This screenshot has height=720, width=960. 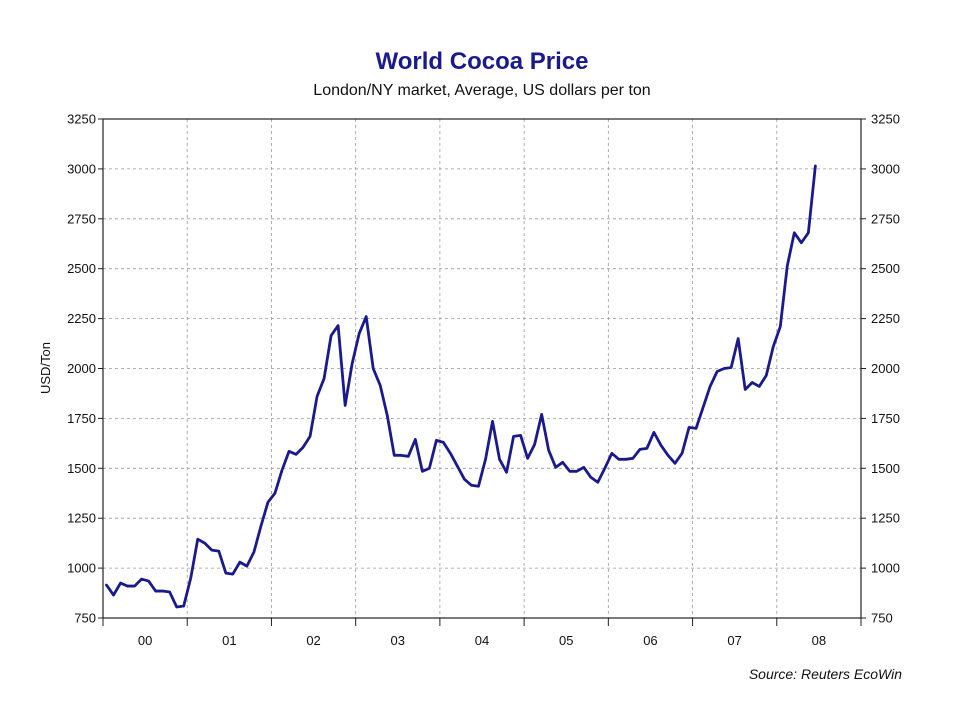 What do you see at coordinates (229, 640) in the screenshot?
I see `x-tick-label: 01` at bounding box center [229, 640].